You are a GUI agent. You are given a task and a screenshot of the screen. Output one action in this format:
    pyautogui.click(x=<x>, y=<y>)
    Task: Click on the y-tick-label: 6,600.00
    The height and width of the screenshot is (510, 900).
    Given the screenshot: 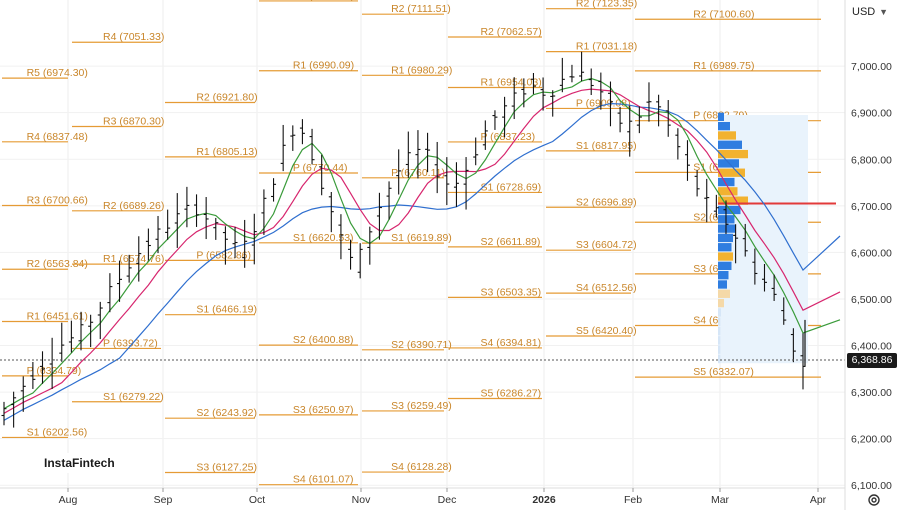 What is the action you would take?
    pyautogui.click(x=871, y=253)
    